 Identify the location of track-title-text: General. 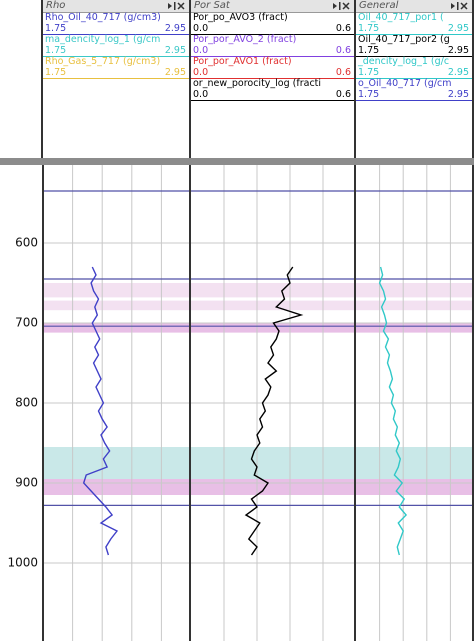
(379, 5).